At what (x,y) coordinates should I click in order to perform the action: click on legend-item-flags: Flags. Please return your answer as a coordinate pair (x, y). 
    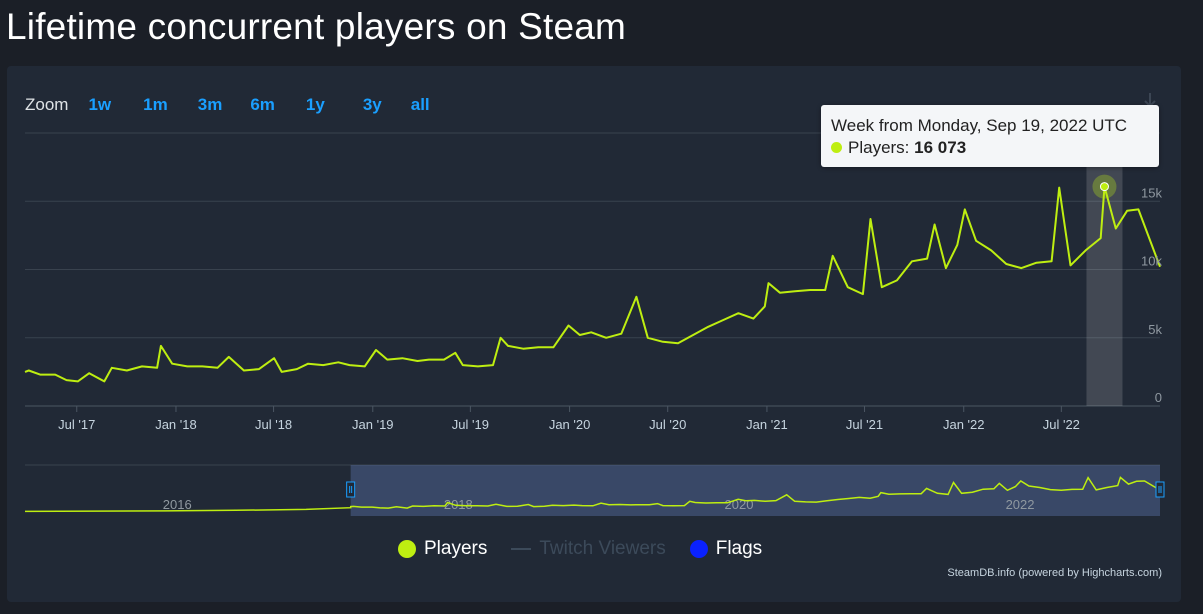
    Looking at the image, I should click on (726, 549).